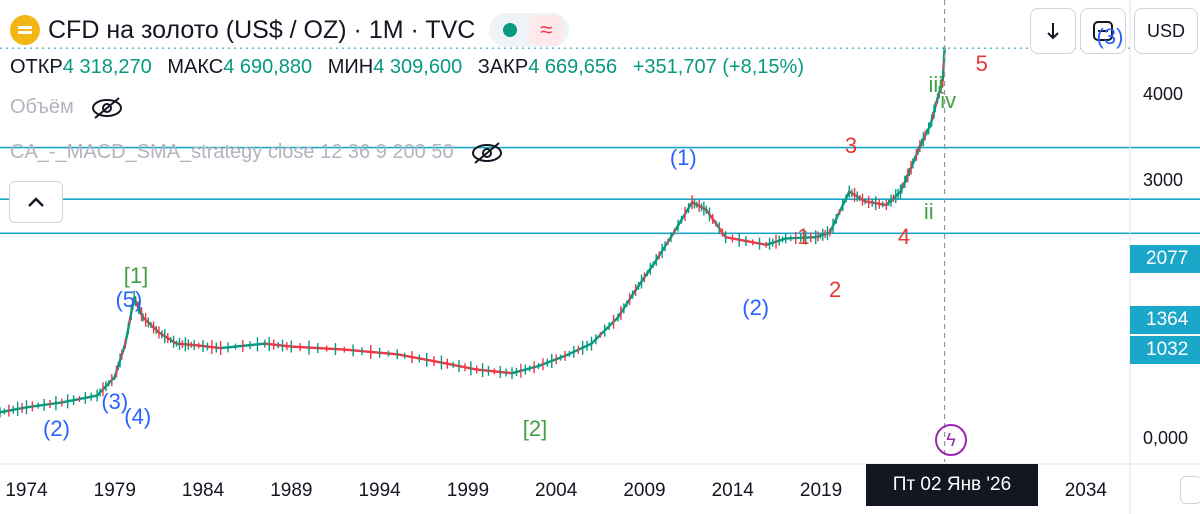 The image size is (1200, 514). What do you see at coordinates (107, 67) in the screenshot?
I see `open-value: 4 318,270` at bounding box center [107, 67].